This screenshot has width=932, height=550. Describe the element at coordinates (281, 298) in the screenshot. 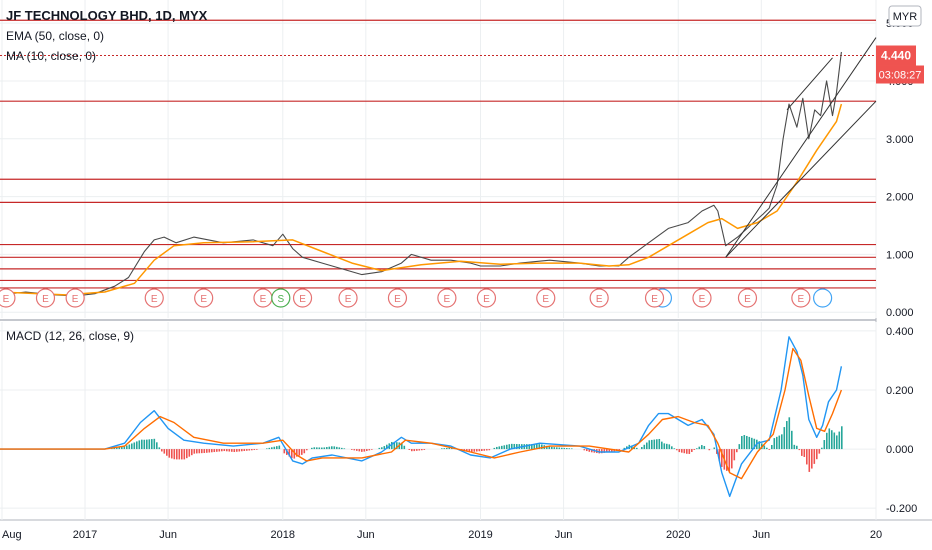

I see `split-event-icon: S` at that location.